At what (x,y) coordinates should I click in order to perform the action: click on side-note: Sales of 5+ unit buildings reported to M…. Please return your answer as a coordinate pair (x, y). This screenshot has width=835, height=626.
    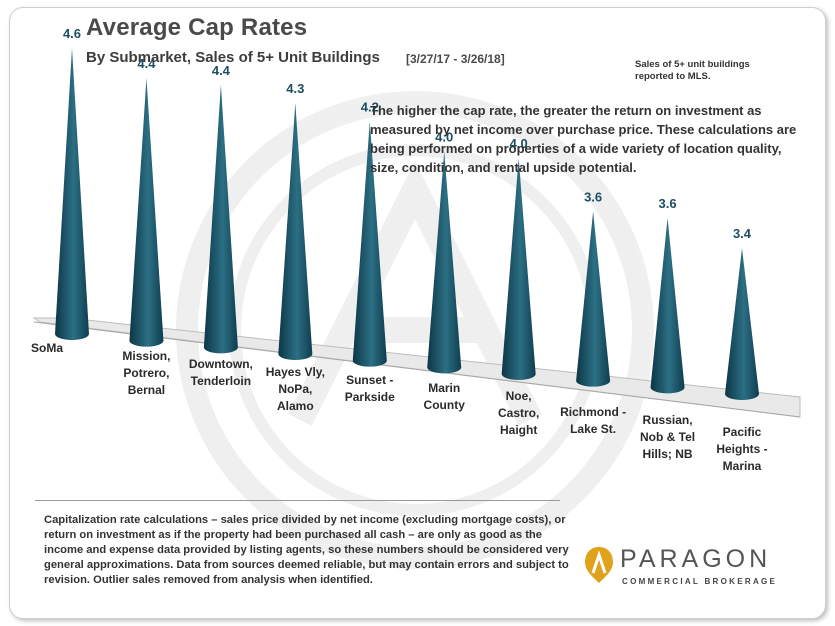
    Looking at the image, I should click on (692, 70).